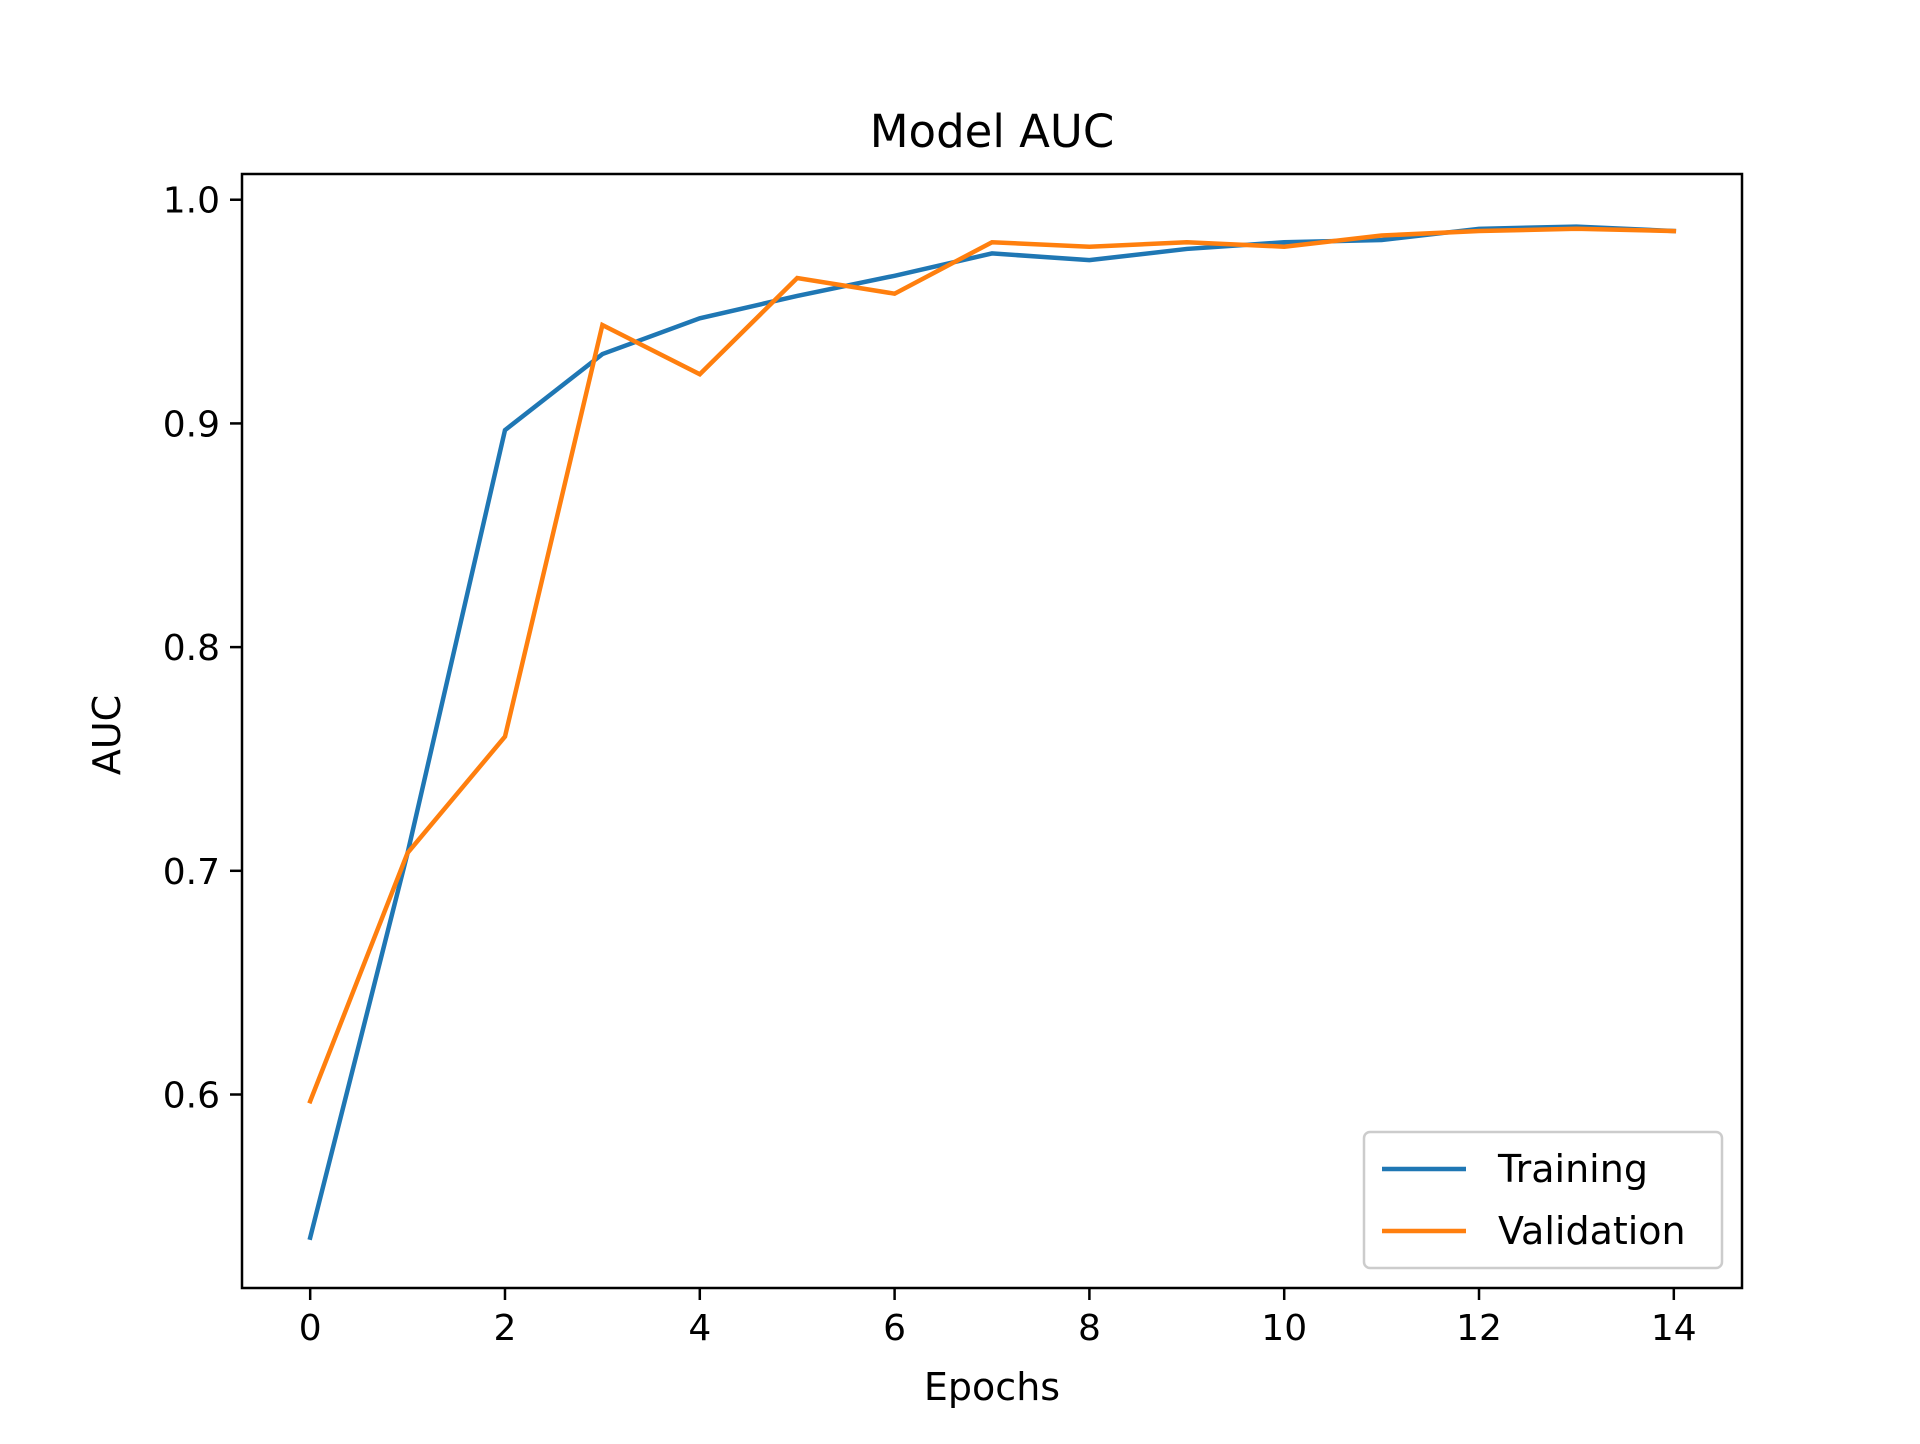  Describe the element at coordinates (1592, 1231) in the screenshot. I see `legend-label-validation: Validation` at that location.